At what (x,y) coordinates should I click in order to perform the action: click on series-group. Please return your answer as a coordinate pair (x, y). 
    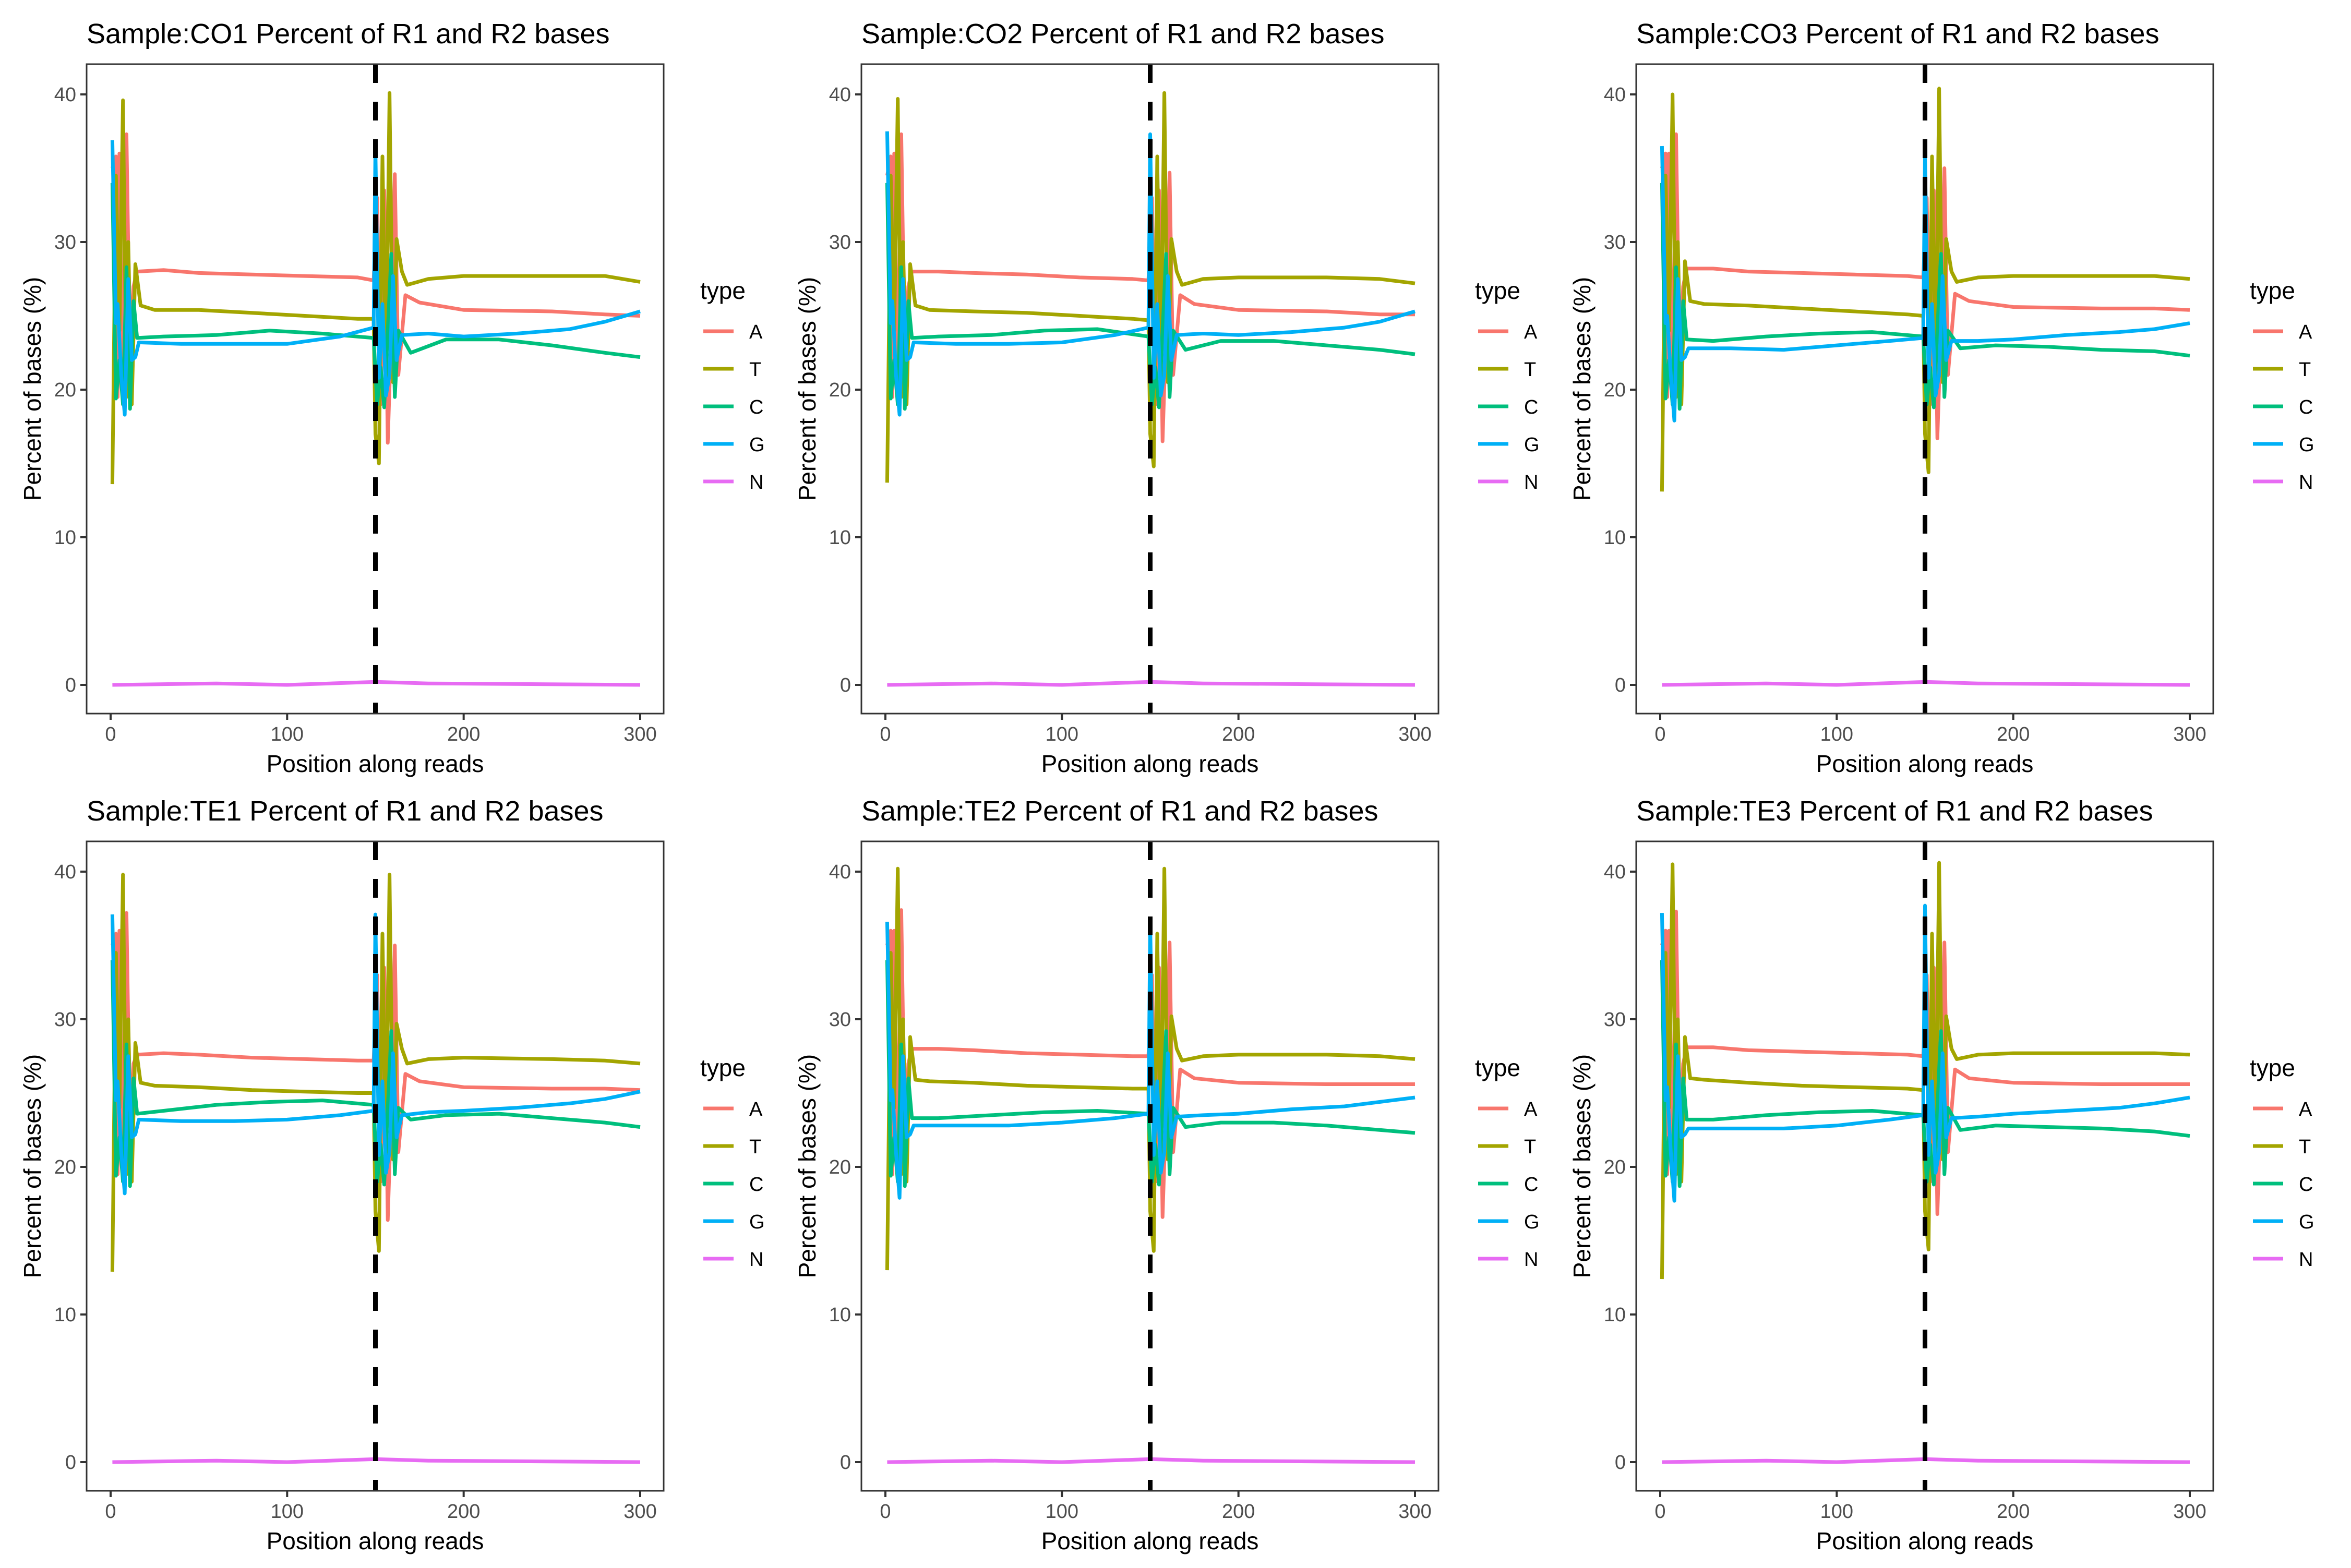
    Looking at the image, I should click on (1925, 387).